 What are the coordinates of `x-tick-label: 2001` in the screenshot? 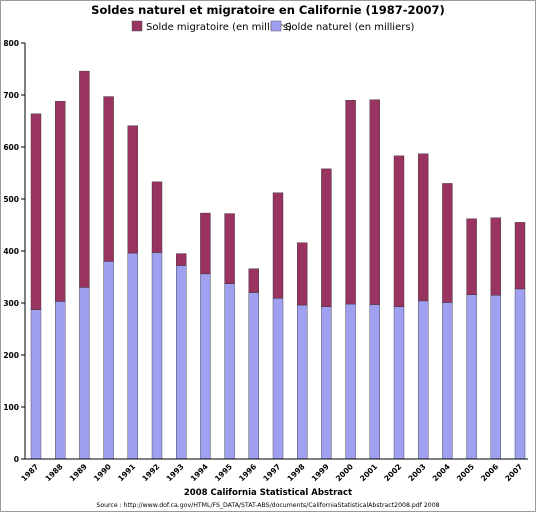 It's located at (368, 472).